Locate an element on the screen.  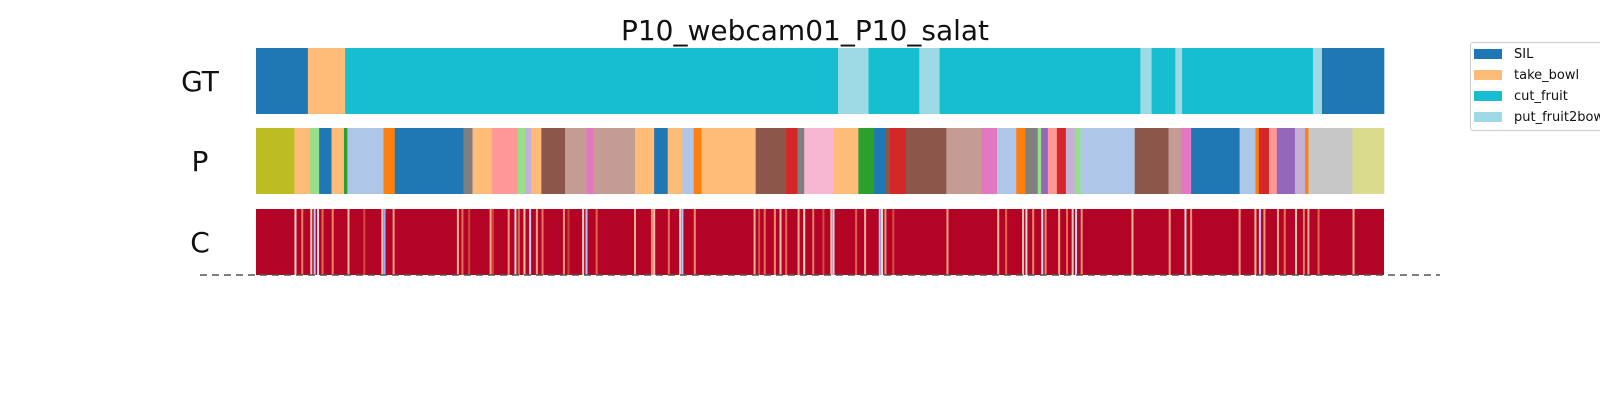
legend-label: take_bowl is located at coordinates (1547, 75).